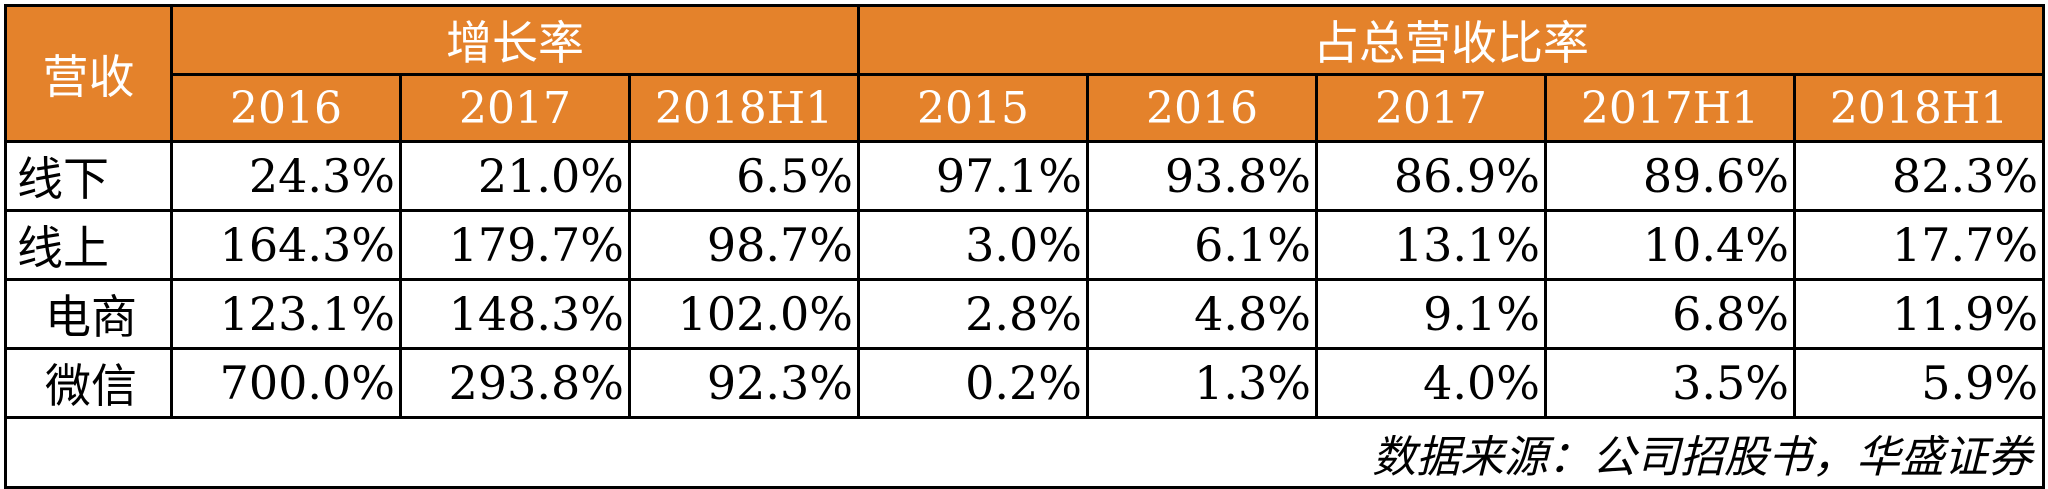 The height and width of the screenshot is (489, 2048). What do you see at coordinates (744, 245) in the screenshot?
I see `table-cell: 98.7%` at bounding box center [744, 245].